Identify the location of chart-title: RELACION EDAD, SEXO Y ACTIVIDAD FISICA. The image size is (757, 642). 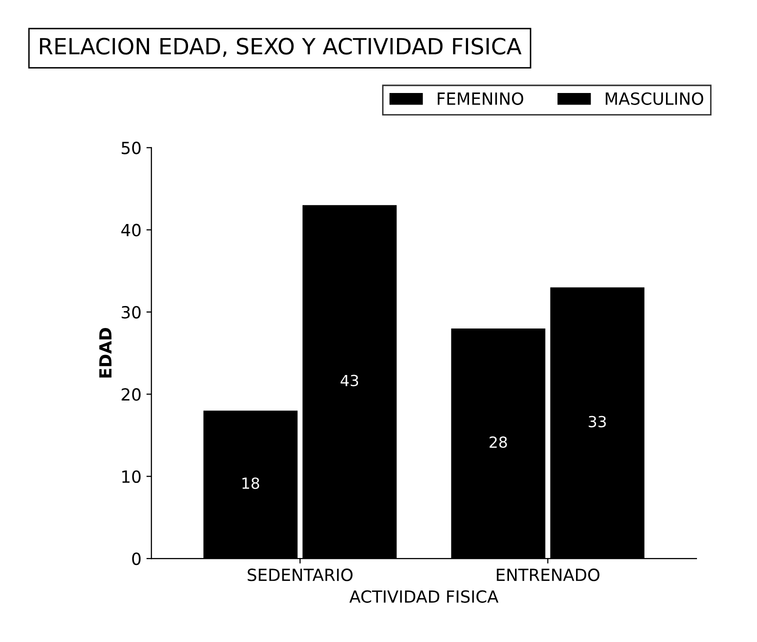
(281, 47).